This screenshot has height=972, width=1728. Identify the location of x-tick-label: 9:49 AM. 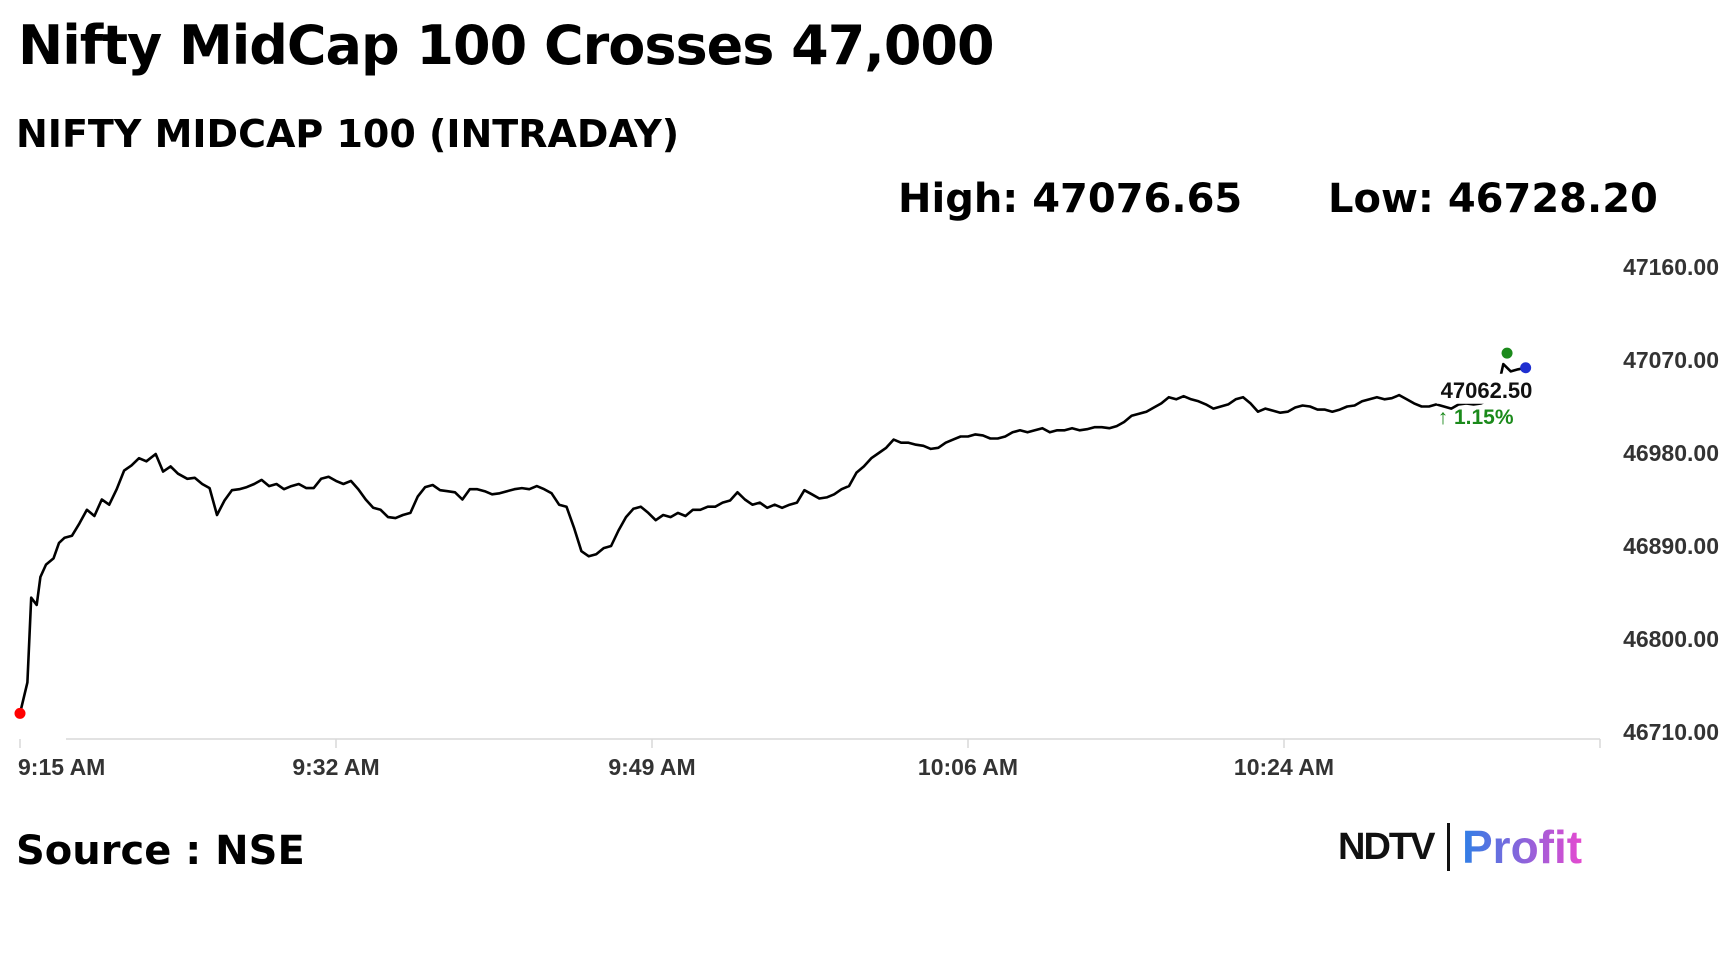
(651, 767).